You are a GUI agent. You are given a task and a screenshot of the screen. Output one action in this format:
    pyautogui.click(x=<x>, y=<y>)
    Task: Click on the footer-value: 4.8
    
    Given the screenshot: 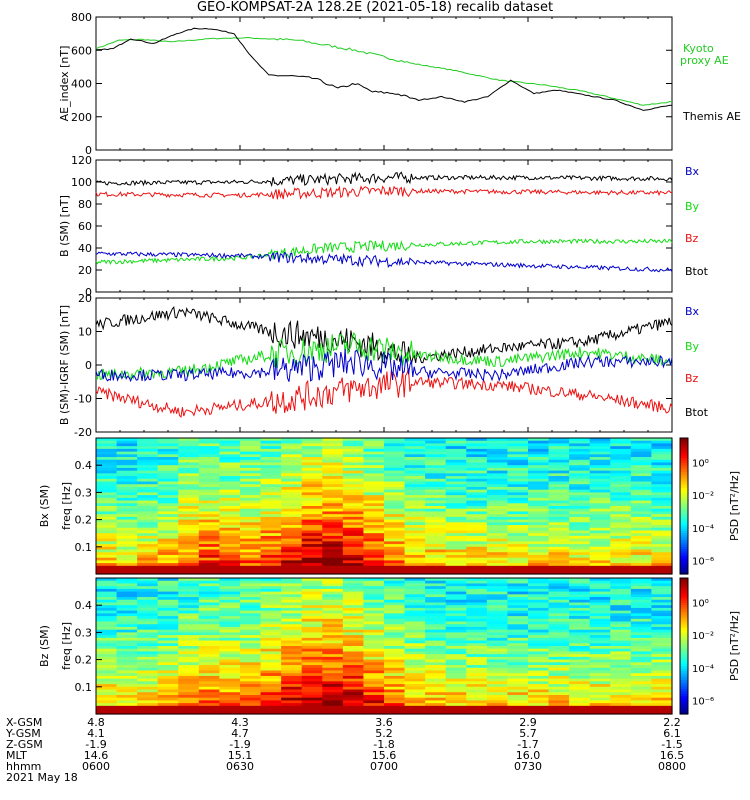 What is the action you would take?
    pyautogui.click(x=96, y=722)
    